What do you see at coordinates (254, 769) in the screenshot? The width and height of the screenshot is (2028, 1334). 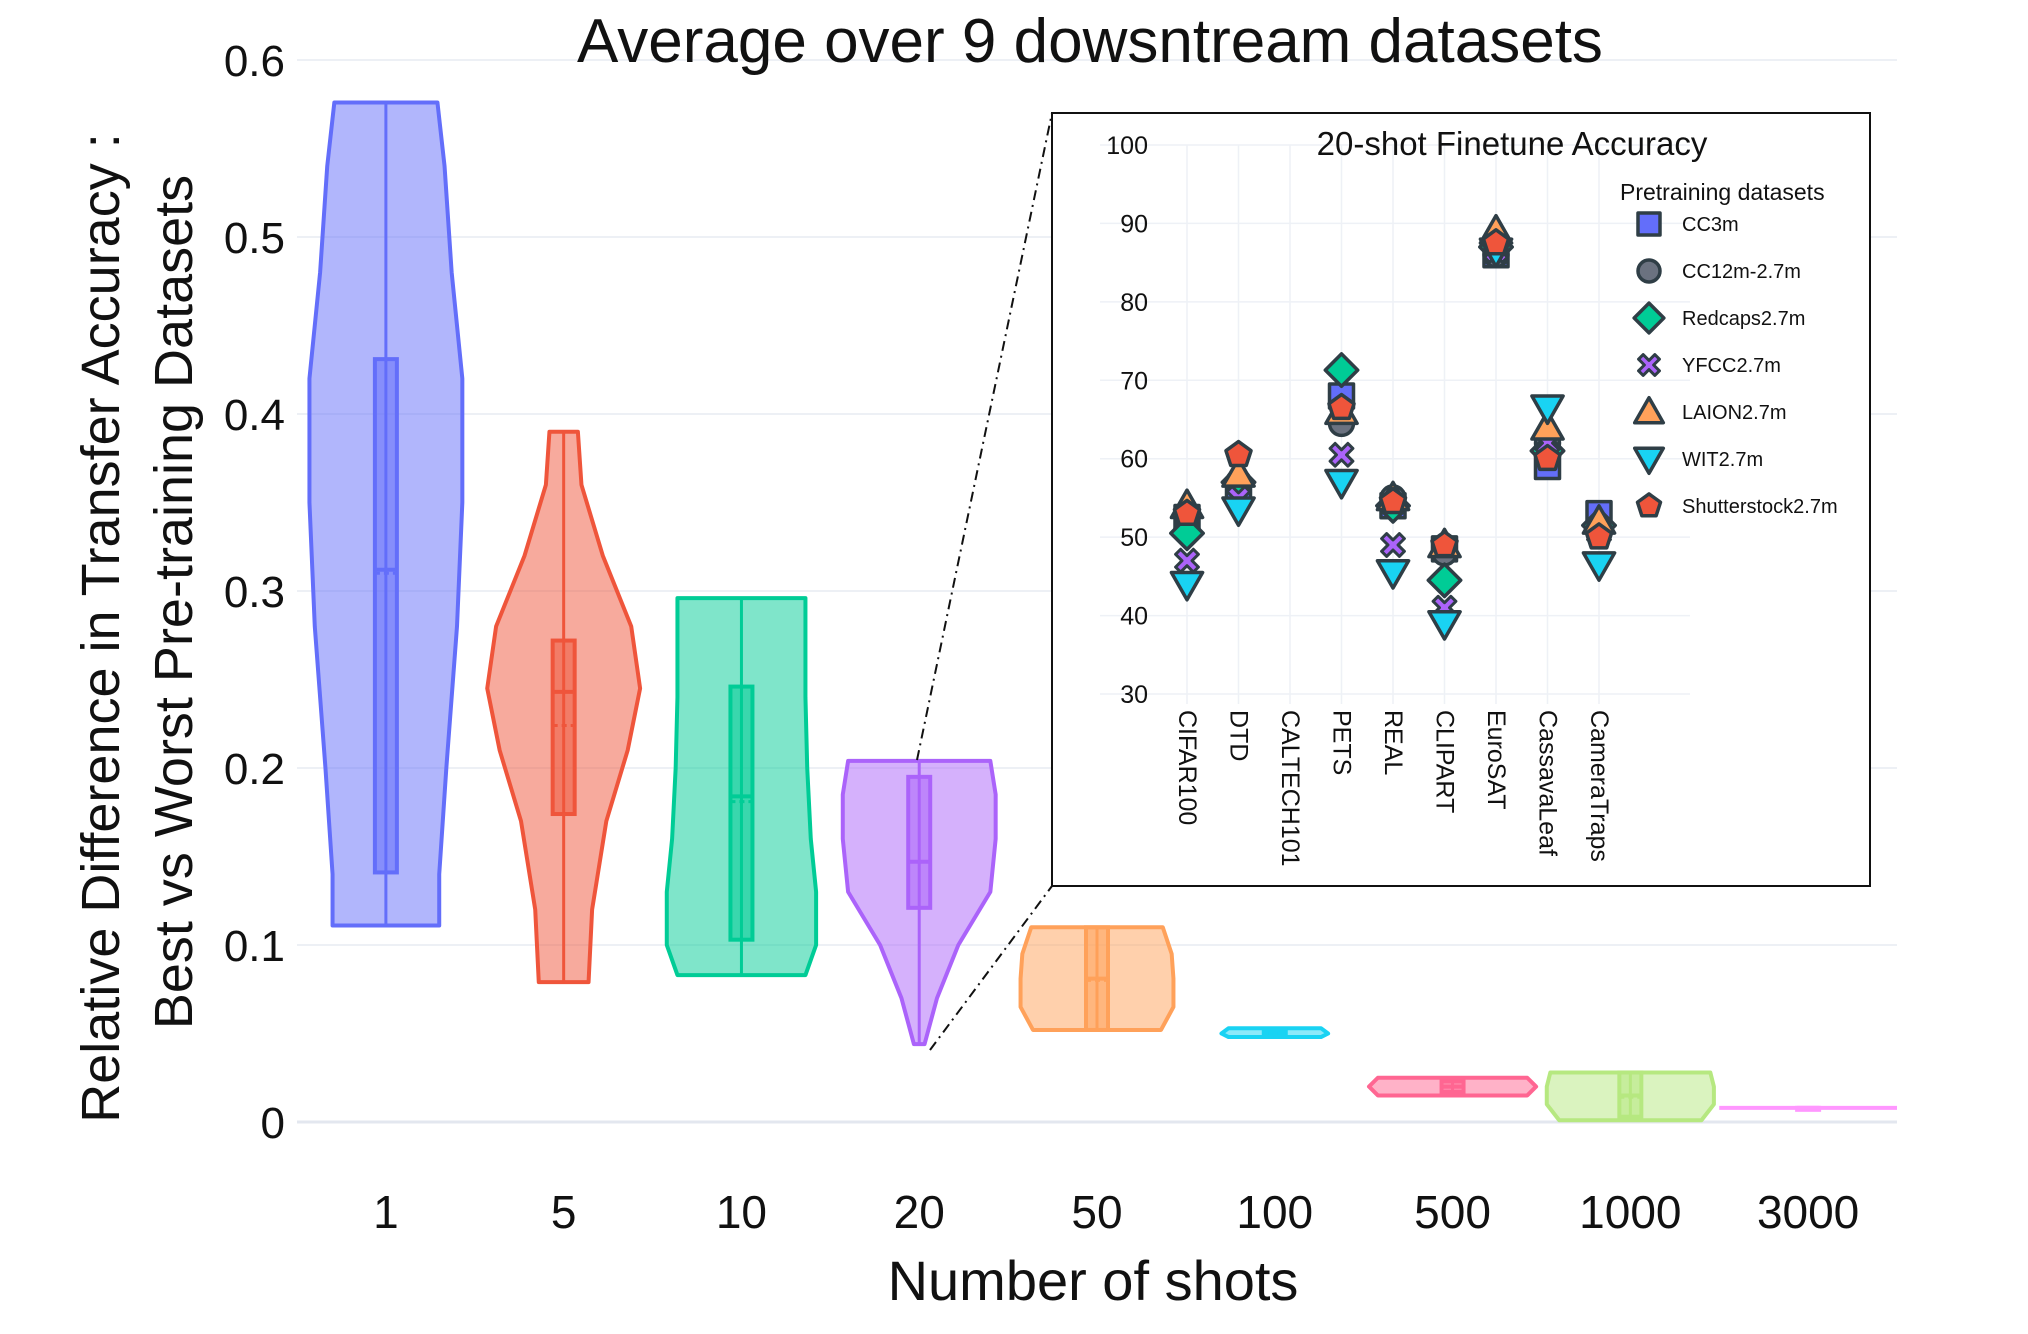 I see `main-y-tick-label: 0.2` at bounding box center [254, 769].